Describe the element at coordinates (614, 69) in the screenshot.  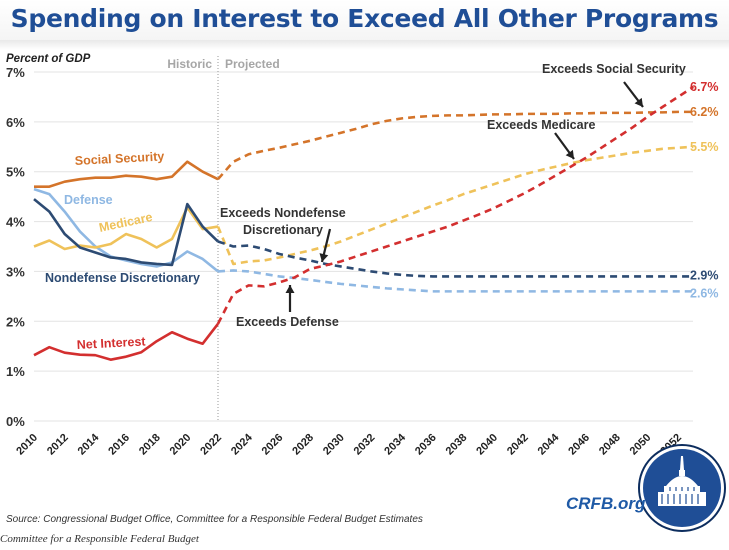
I see `annotation-exceeds-social-security: Exceeds Social Security` at that location.